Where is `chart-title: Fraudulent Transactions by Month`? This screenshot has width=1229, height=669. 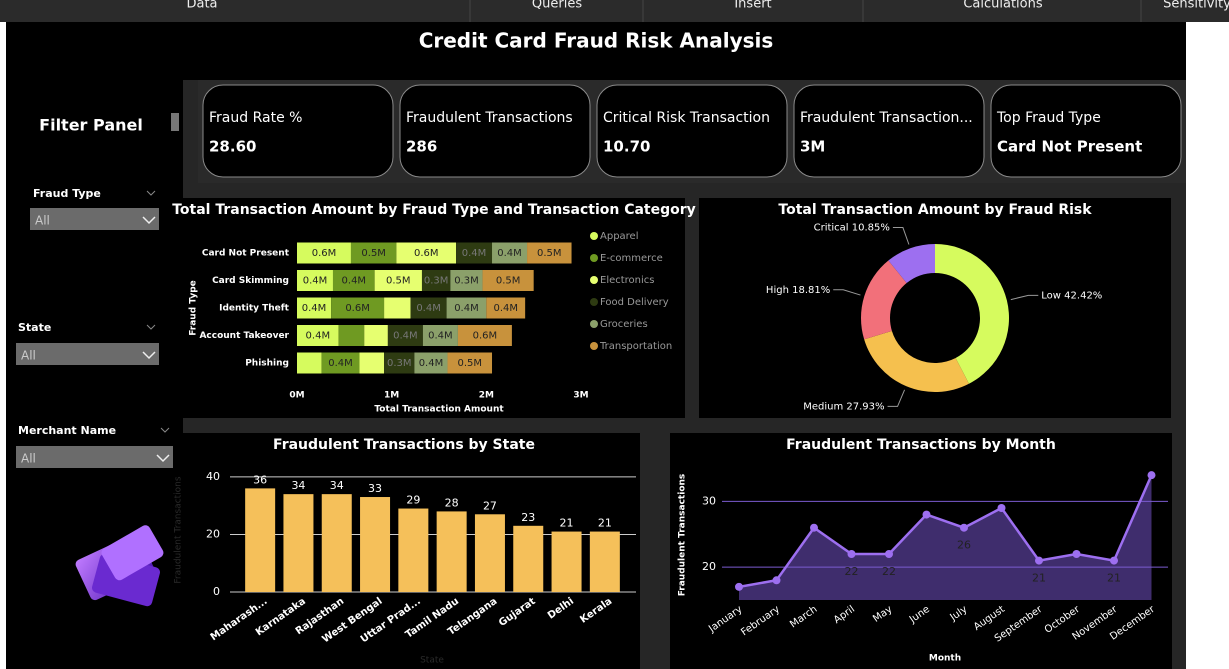
chart-title: Fraudulent Transactions by Month is located at coordinates (921, 445).